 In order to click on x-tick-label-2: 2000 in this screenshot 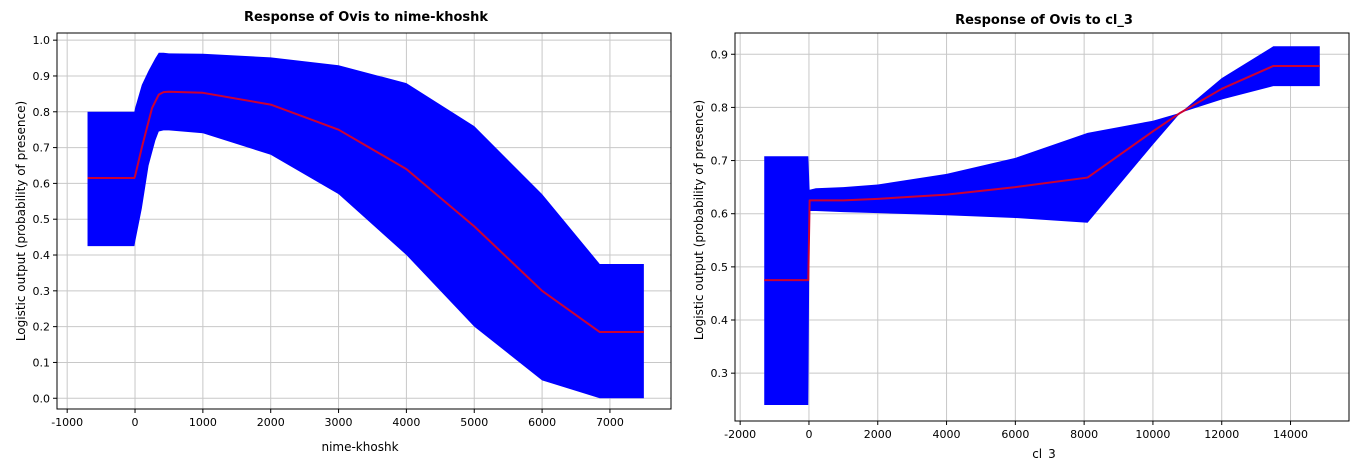, I will do `click(878, 434)`.